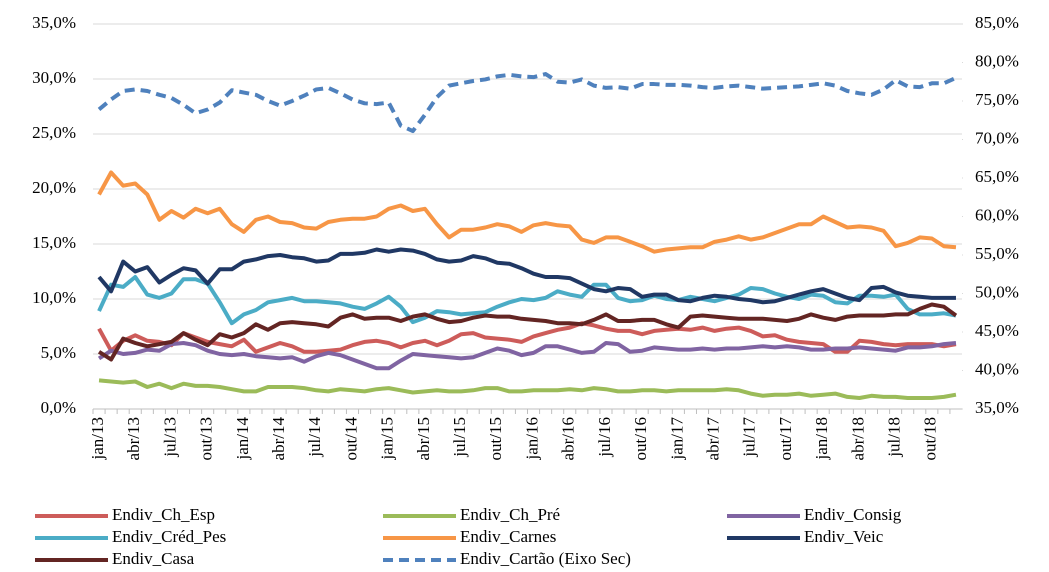 Image resolution: width=1049 pixels, height=572 pixels. What do you see at coordinates (169, 437) in the screenshot?
I see `x-tick-label: jul/13` at bounding box center [169, 437].